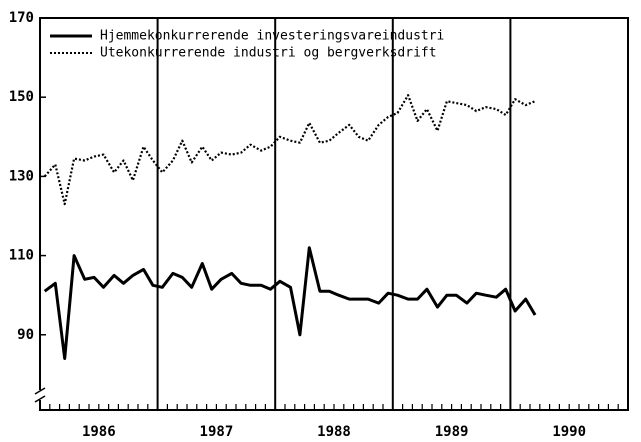 The image size is (641, 442). Describe the element at coordinates (569, 432) in the screenshot. I see `x-tick-label: 1990` at that location.